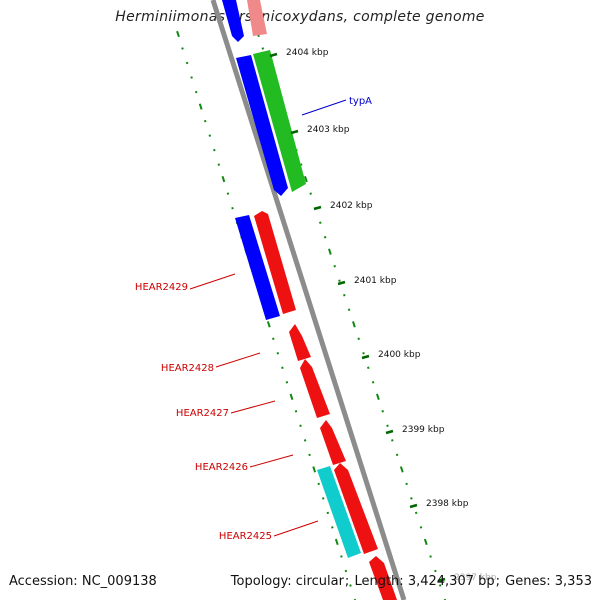 This screenshot has width=600, height=600. I want to click on feature-top-blue, so click(233, 21).